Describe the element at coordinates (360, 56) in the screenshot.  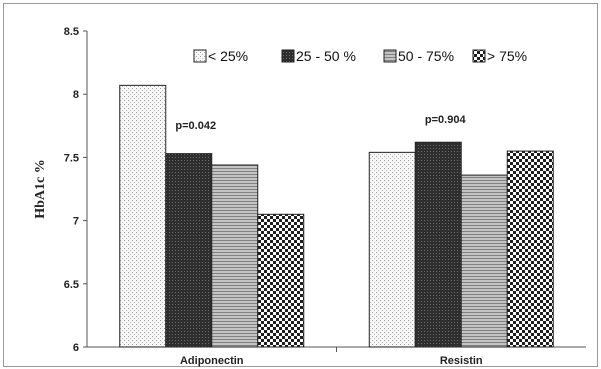
I see `legend: < 25% 25 - 50 % 50 - 75% > 75%` at that location.